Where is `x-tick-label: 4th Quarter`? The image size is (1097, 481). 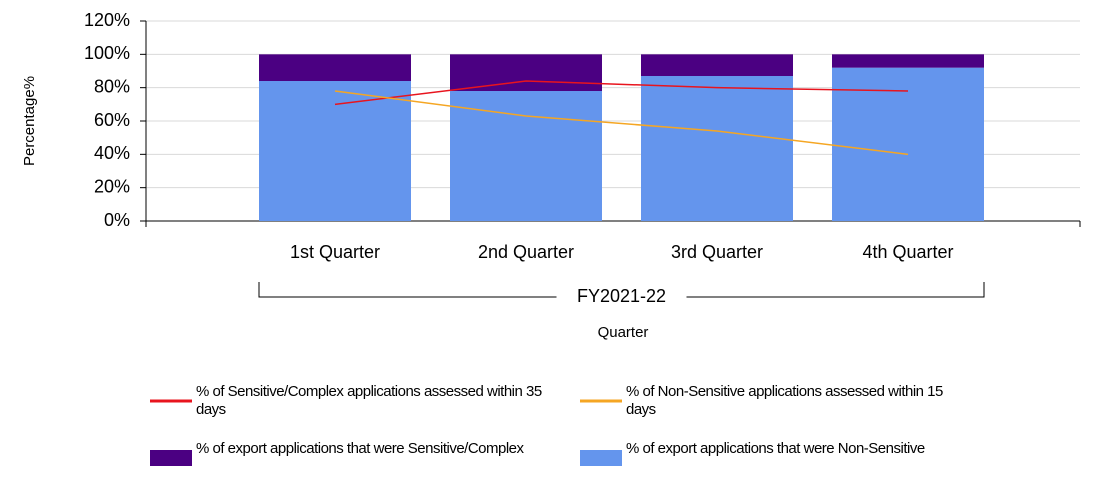 x-tick-label: 4th Quarter is located at coordinates (907, 252).